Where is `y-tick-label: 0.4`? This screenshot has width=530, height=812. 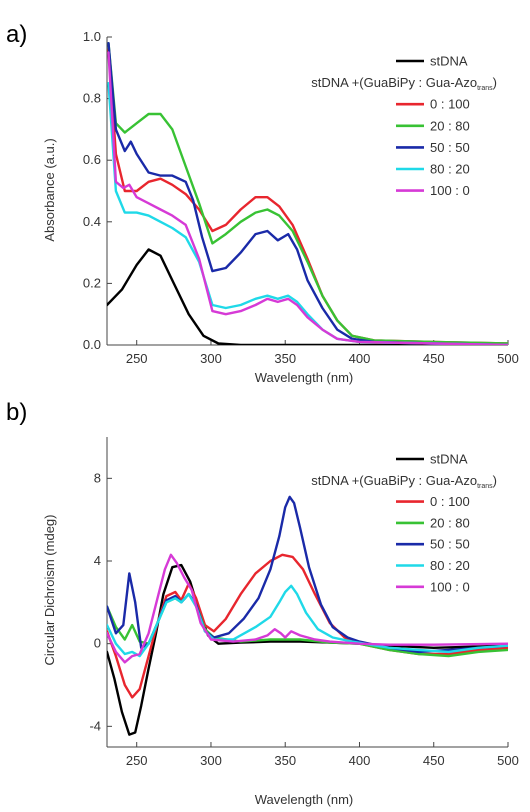
y-tick-label: 0.4 is located at coordinates (92, 221).